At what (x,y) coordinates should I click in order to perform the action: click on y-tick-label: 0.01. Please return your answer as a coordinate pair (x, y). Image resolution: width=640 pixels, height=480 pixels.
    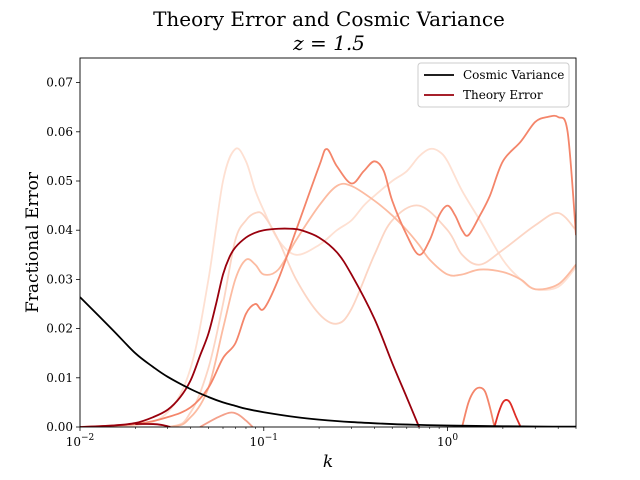
    Looking at the image, I should click on (59, 378).